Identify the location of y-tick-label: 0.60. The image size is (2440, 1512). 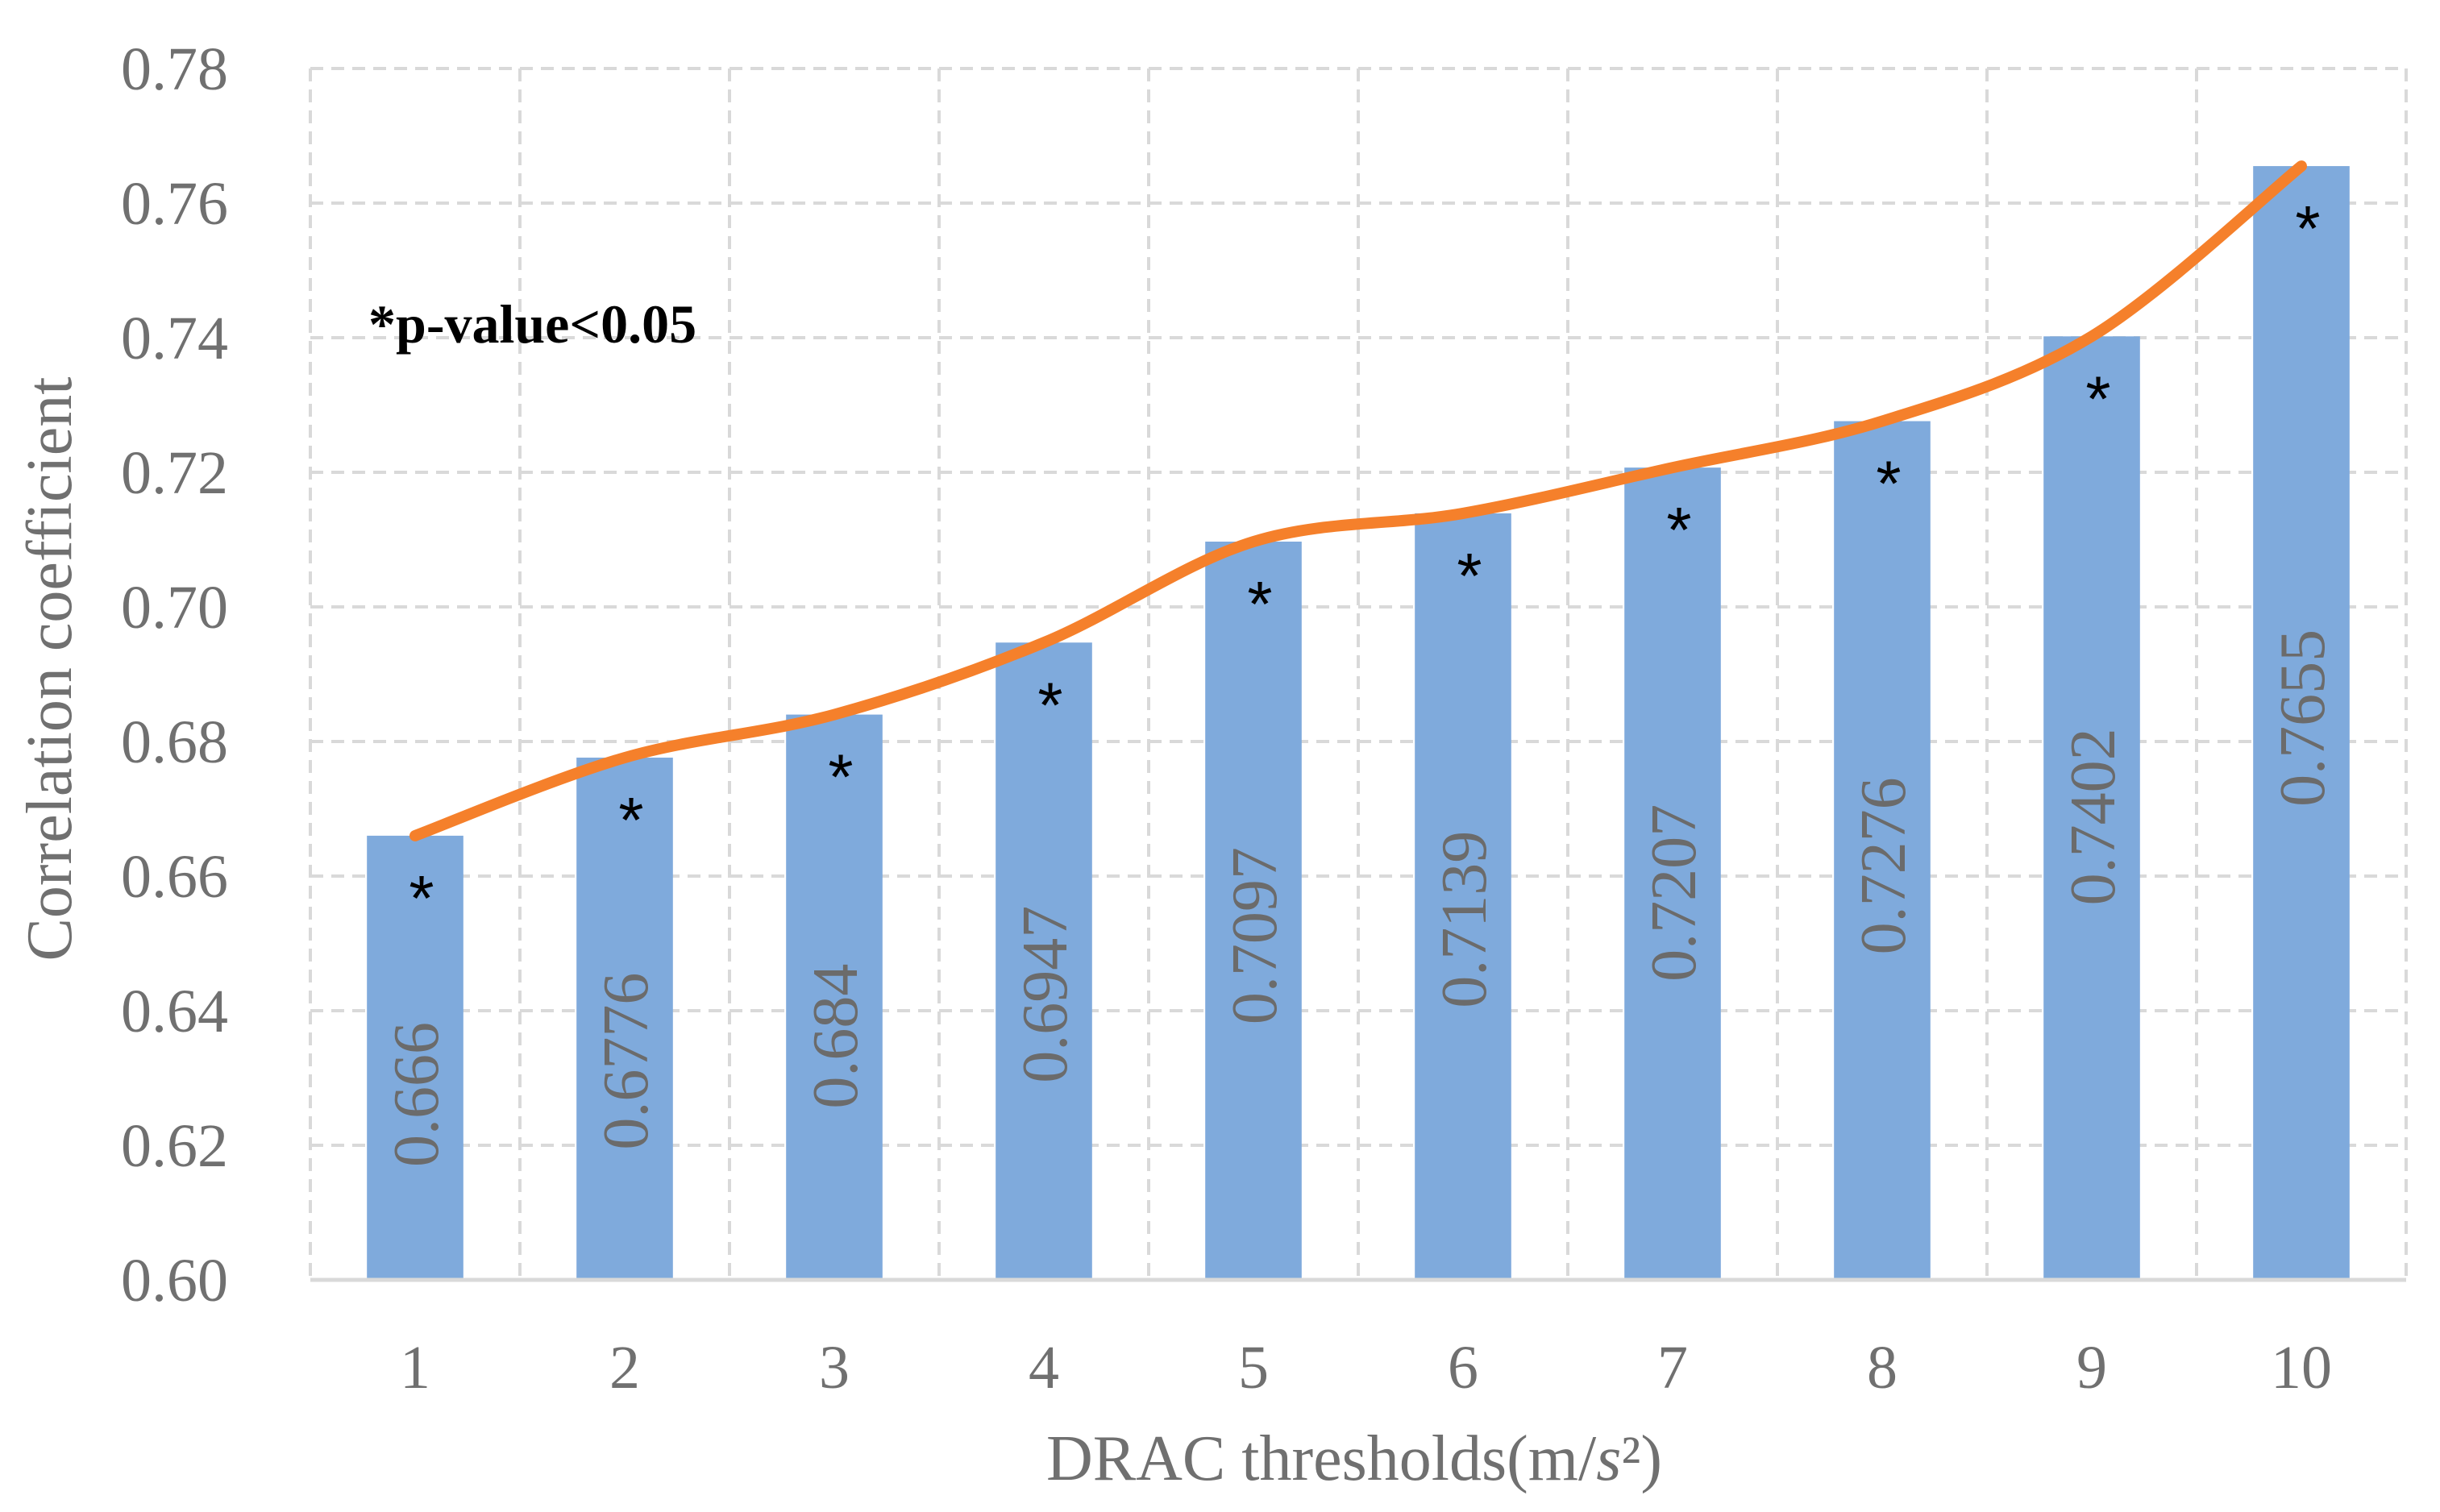
(174, 1281).